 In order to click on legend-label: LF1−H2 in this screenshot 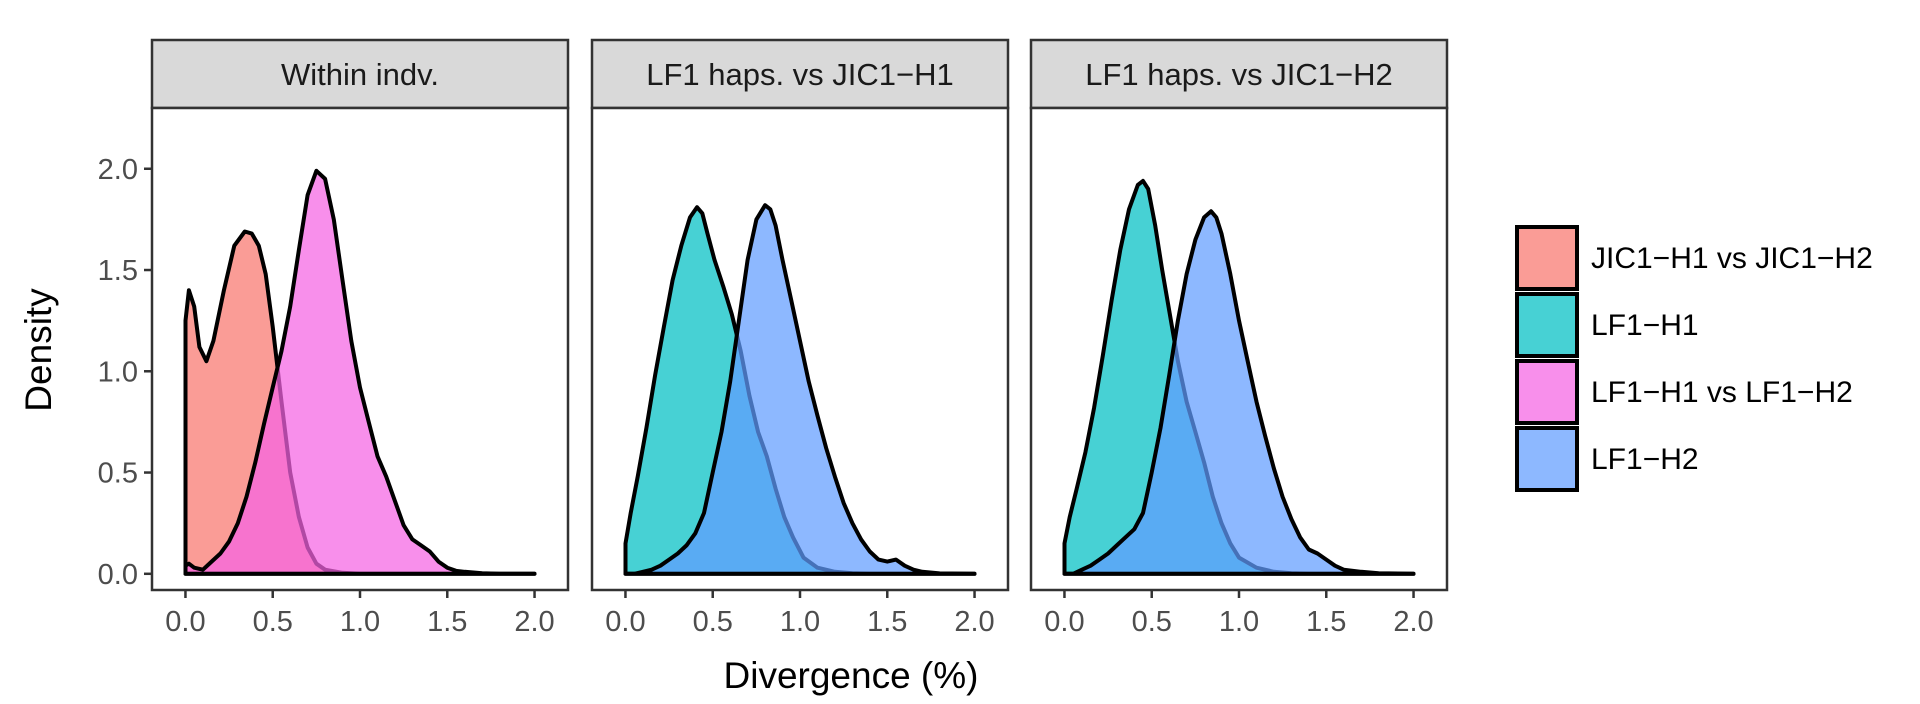, I will do `click(1645, 459)`.